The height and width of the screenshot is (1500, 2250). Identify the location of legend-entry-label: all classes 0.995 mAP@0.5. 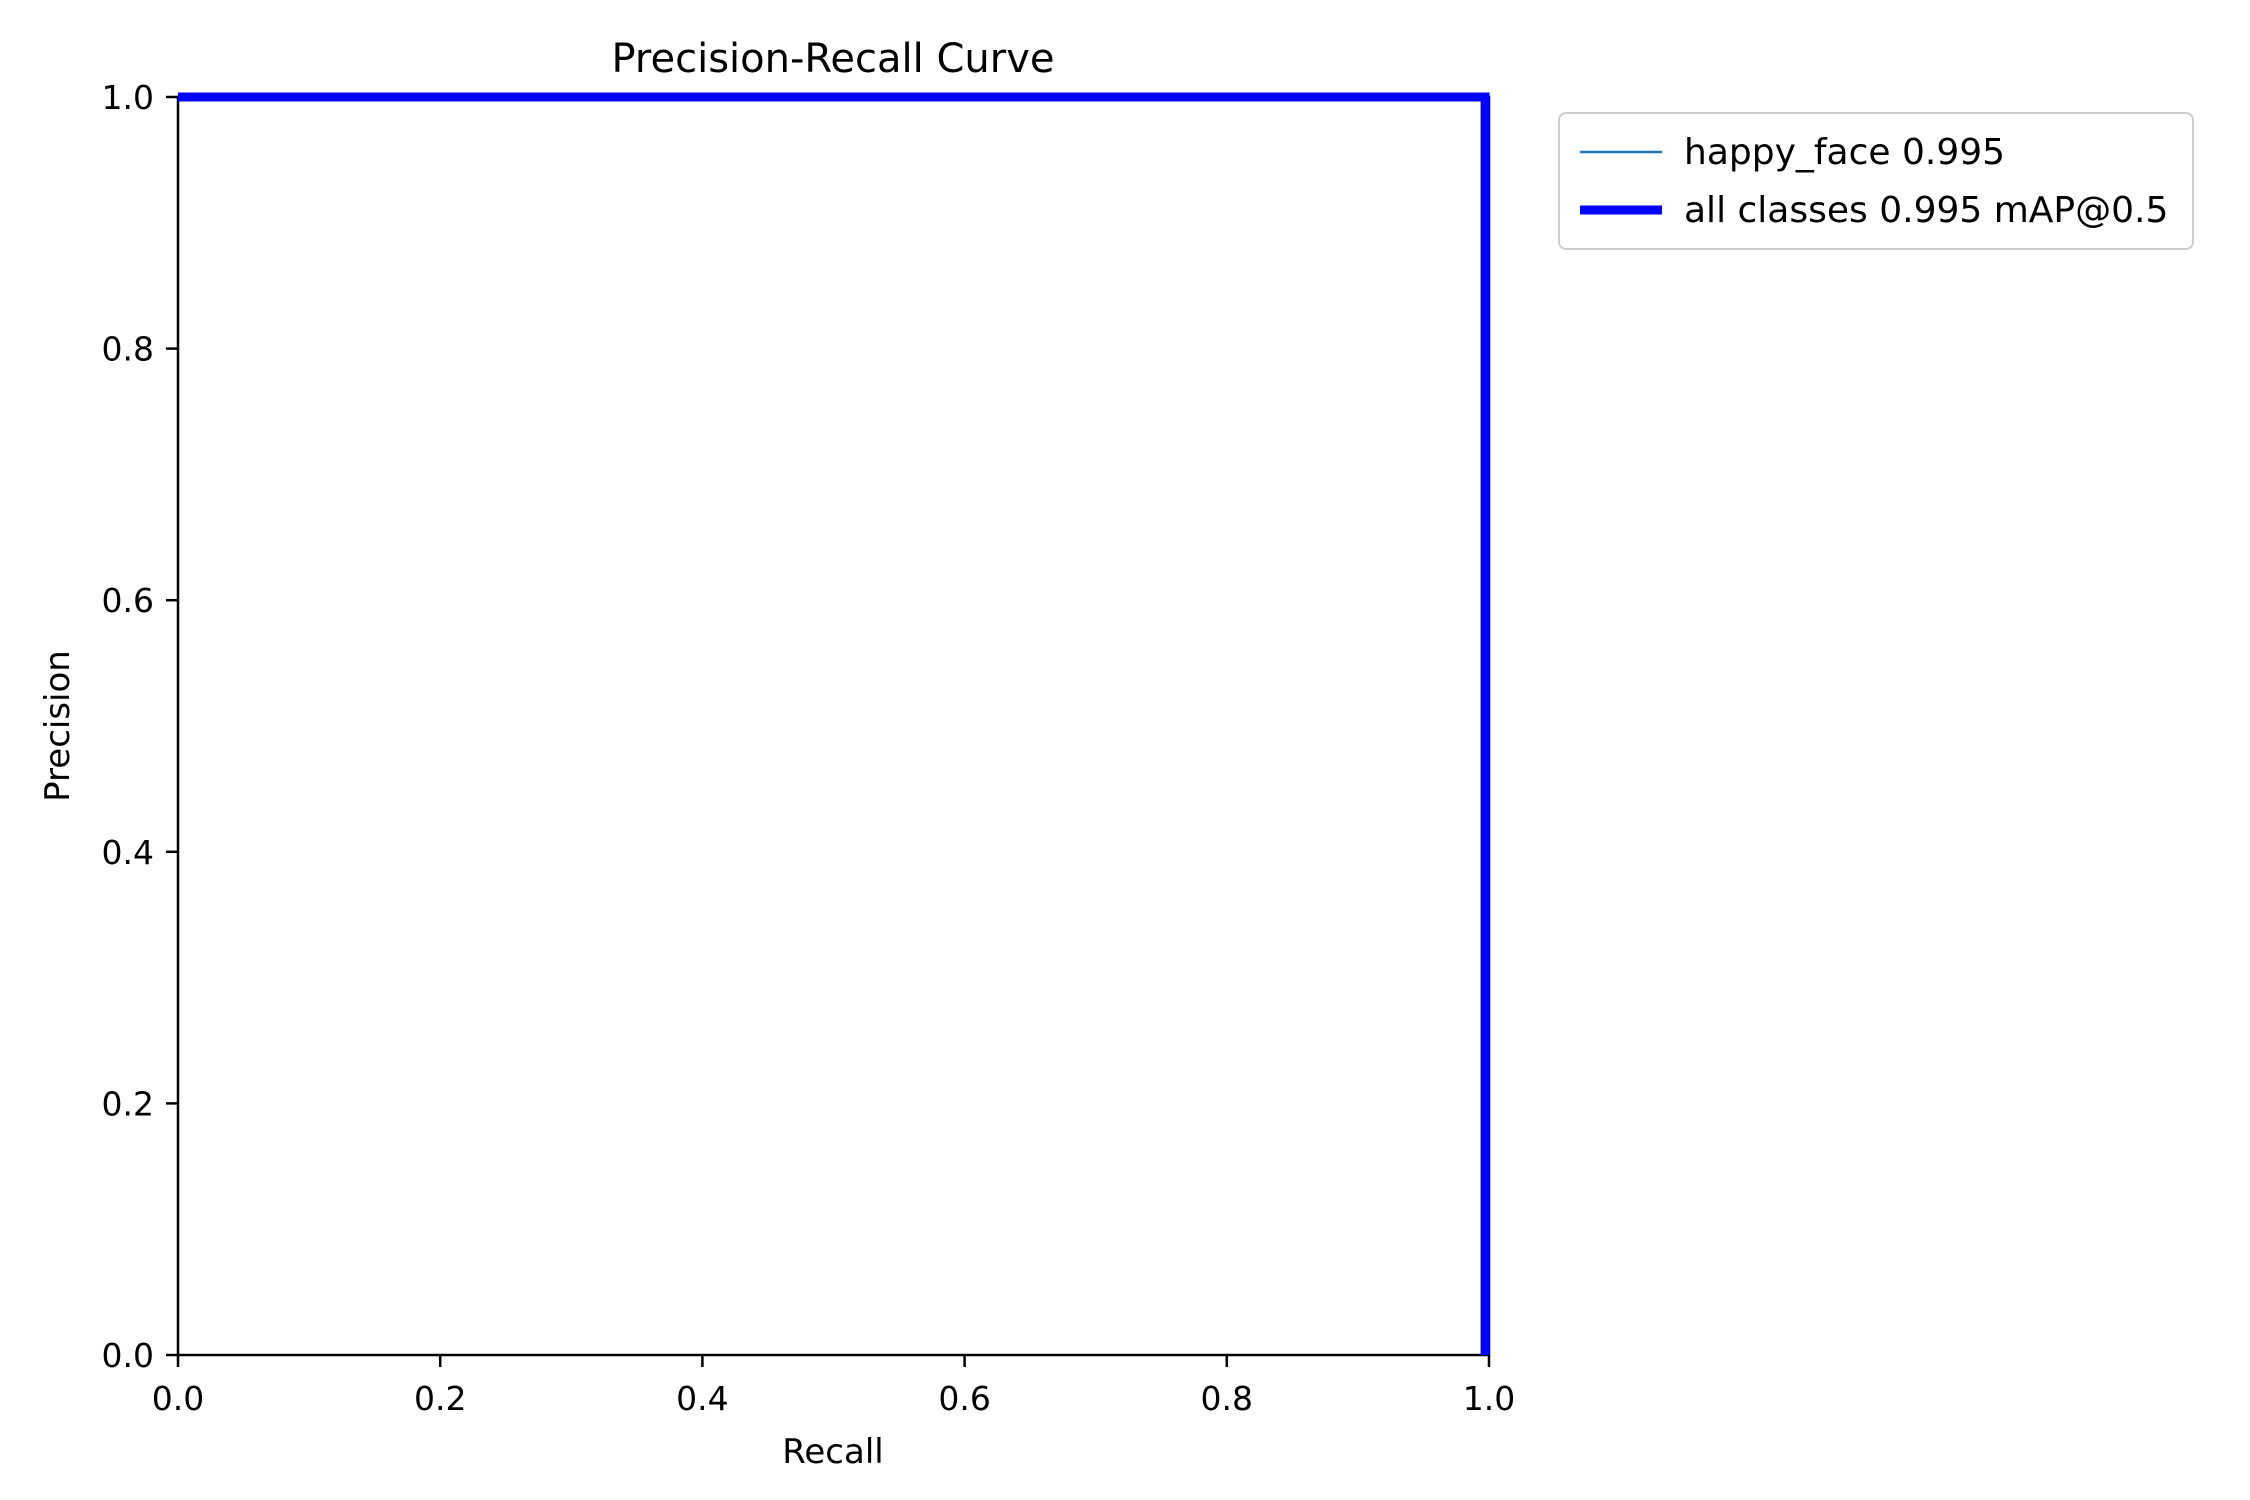
(1926, 210).